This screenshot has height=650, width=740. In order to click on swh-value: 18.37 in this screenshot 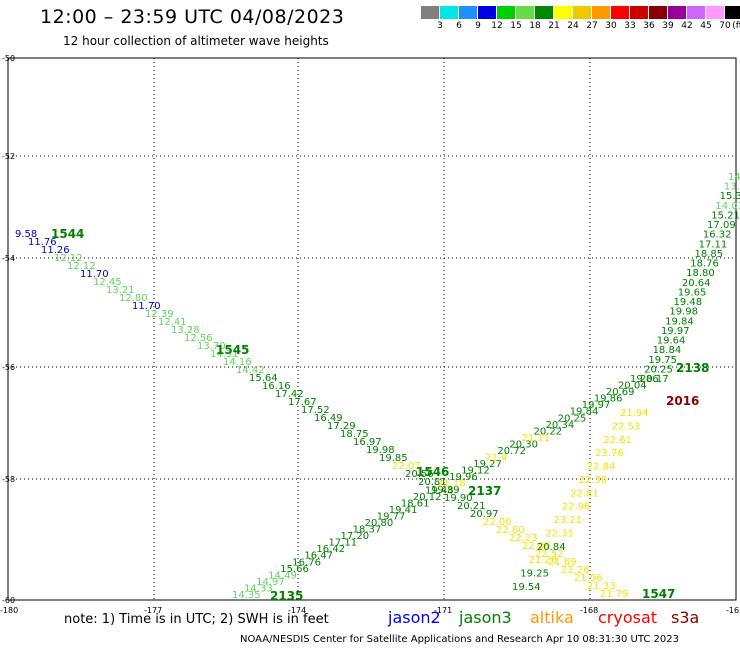, I will do `click(367, 530)`.